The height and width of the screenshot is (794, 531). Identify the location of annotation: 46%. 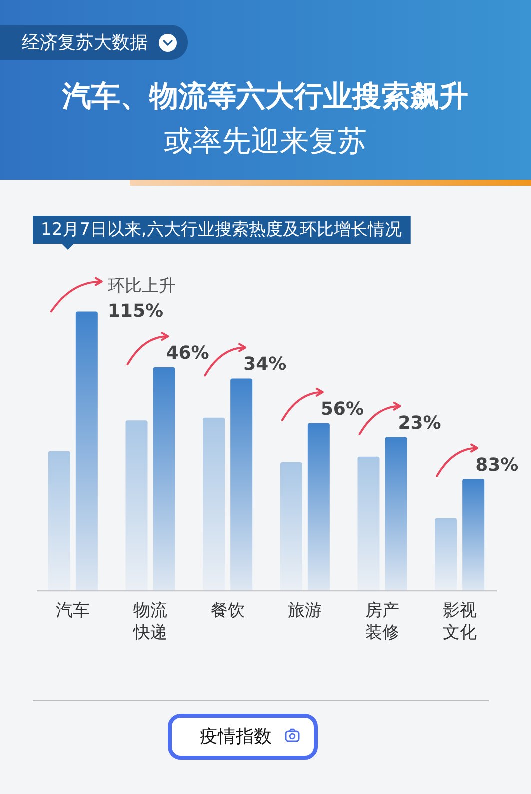
(188, 353).